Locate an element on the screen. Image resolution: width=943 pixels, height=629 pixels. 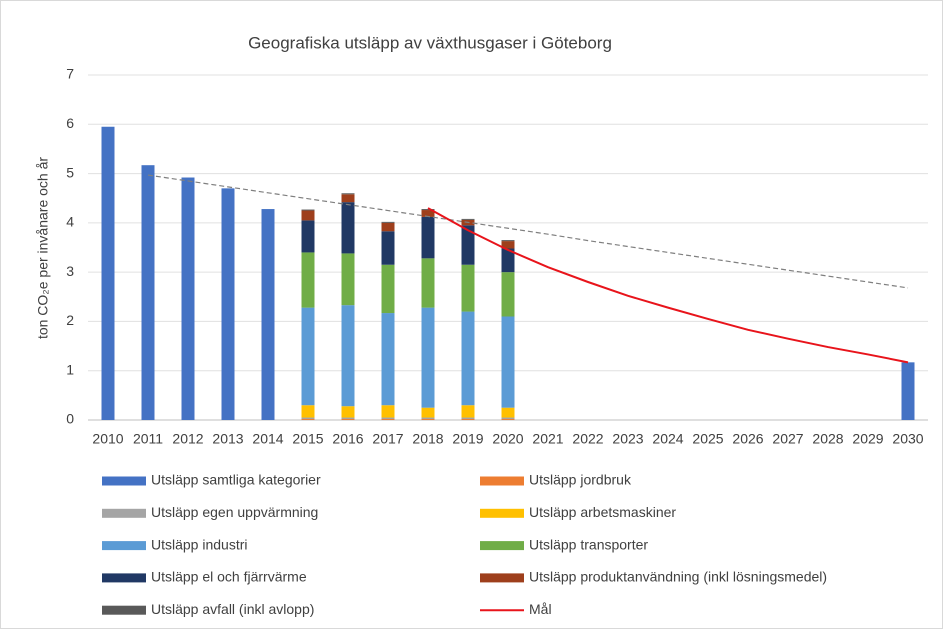
legend-label: Utsläpp samtliga kategorier is located at coordinates (236, 480).